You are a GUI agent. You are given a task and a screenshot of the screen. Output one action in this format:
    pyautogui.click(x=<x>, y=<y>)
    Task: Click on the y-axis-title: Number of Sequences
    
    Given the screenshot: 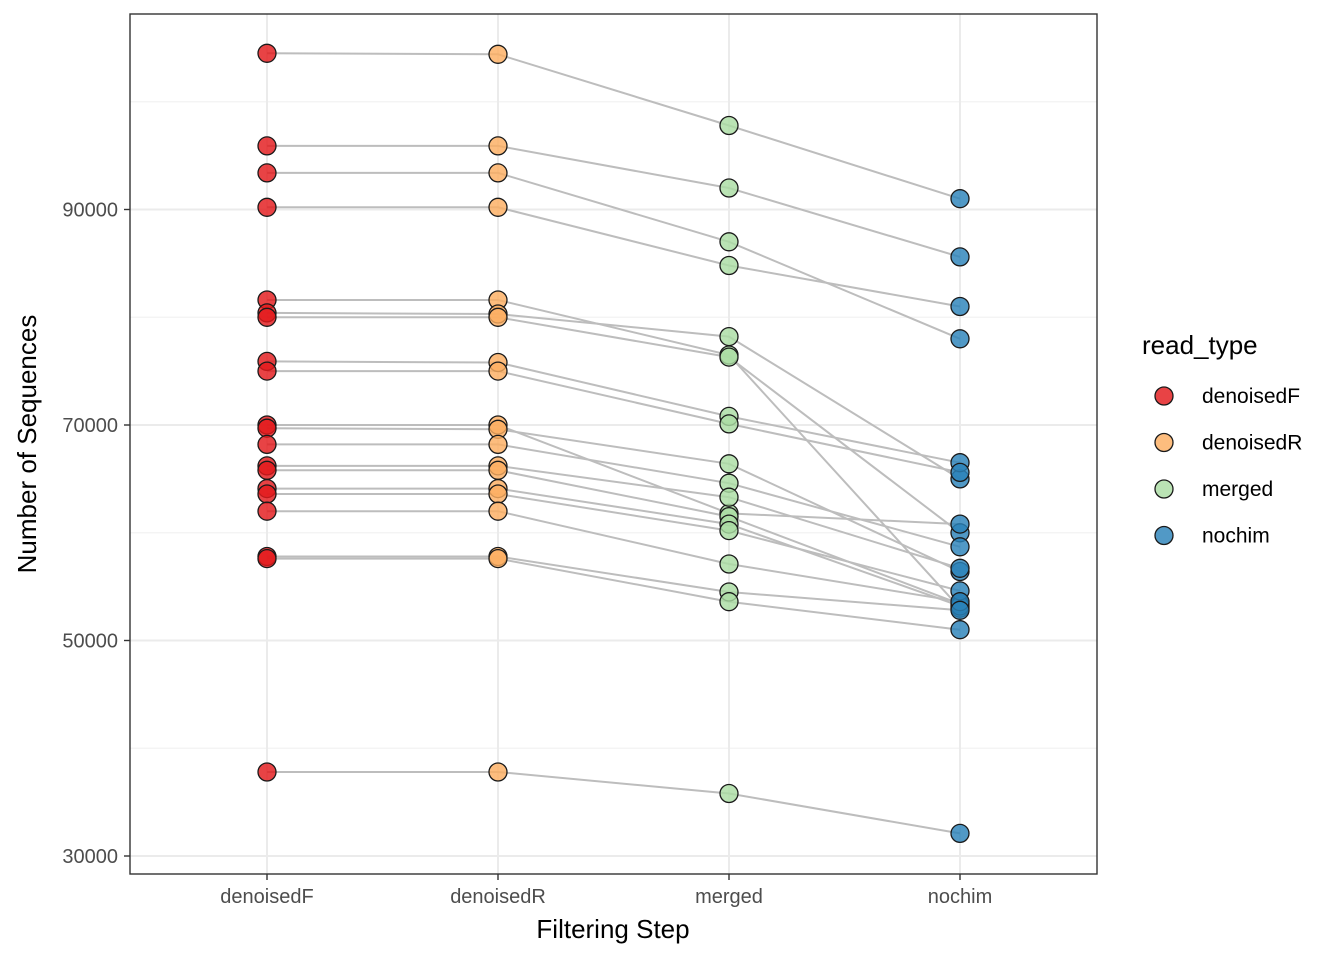 What is the action you would take?
    pyautogui.click(x=27, y=444)
    